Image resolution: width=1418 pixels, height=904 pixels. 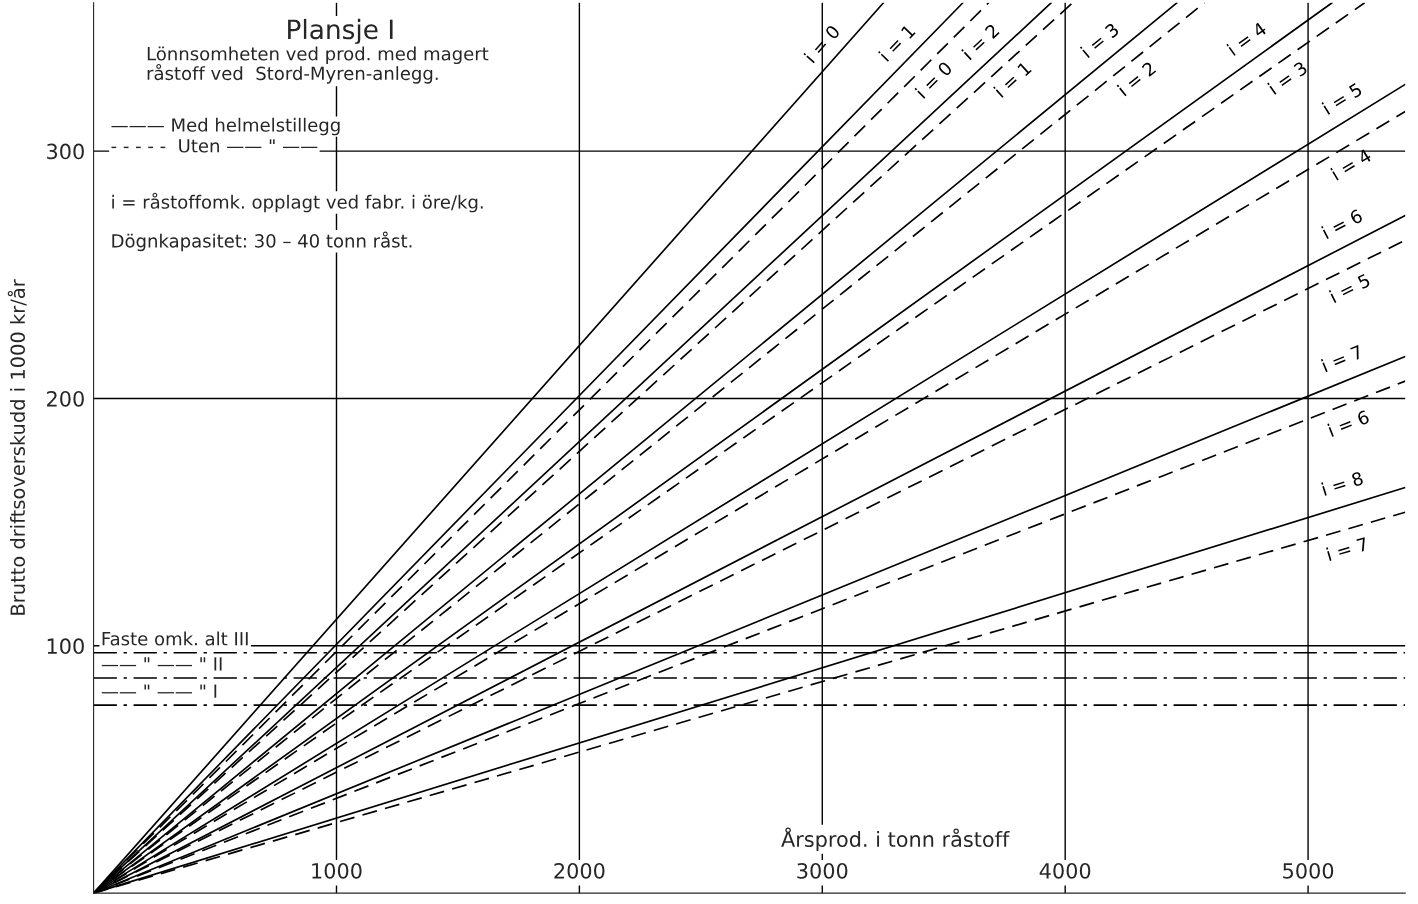 I want to click on text: i = 8, so click(x=1342, y=483).